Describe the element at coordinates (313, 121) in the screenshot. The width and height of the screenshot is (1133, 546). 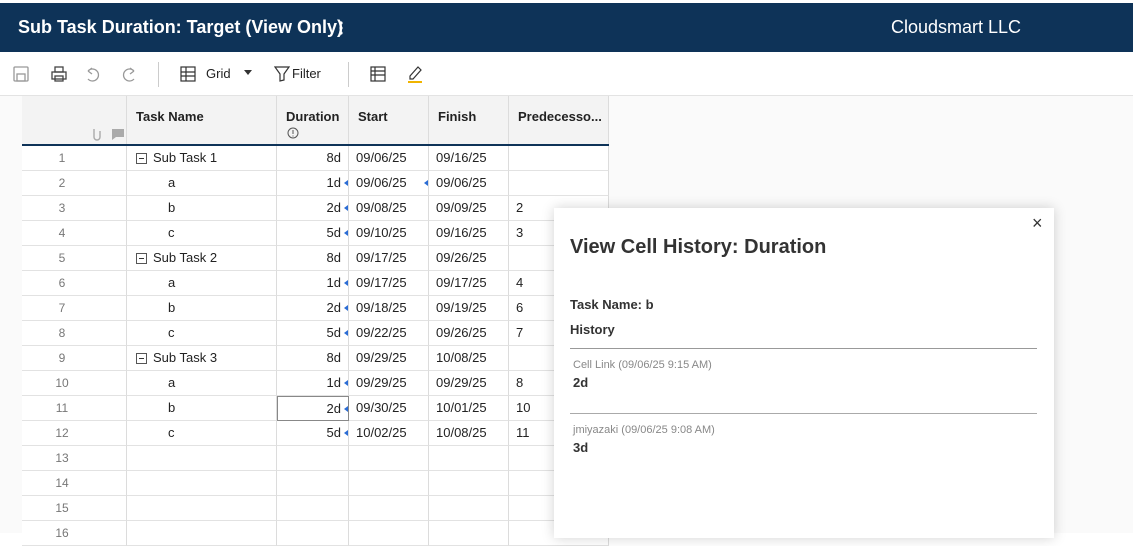
I see `column-header: Duration` at that location.